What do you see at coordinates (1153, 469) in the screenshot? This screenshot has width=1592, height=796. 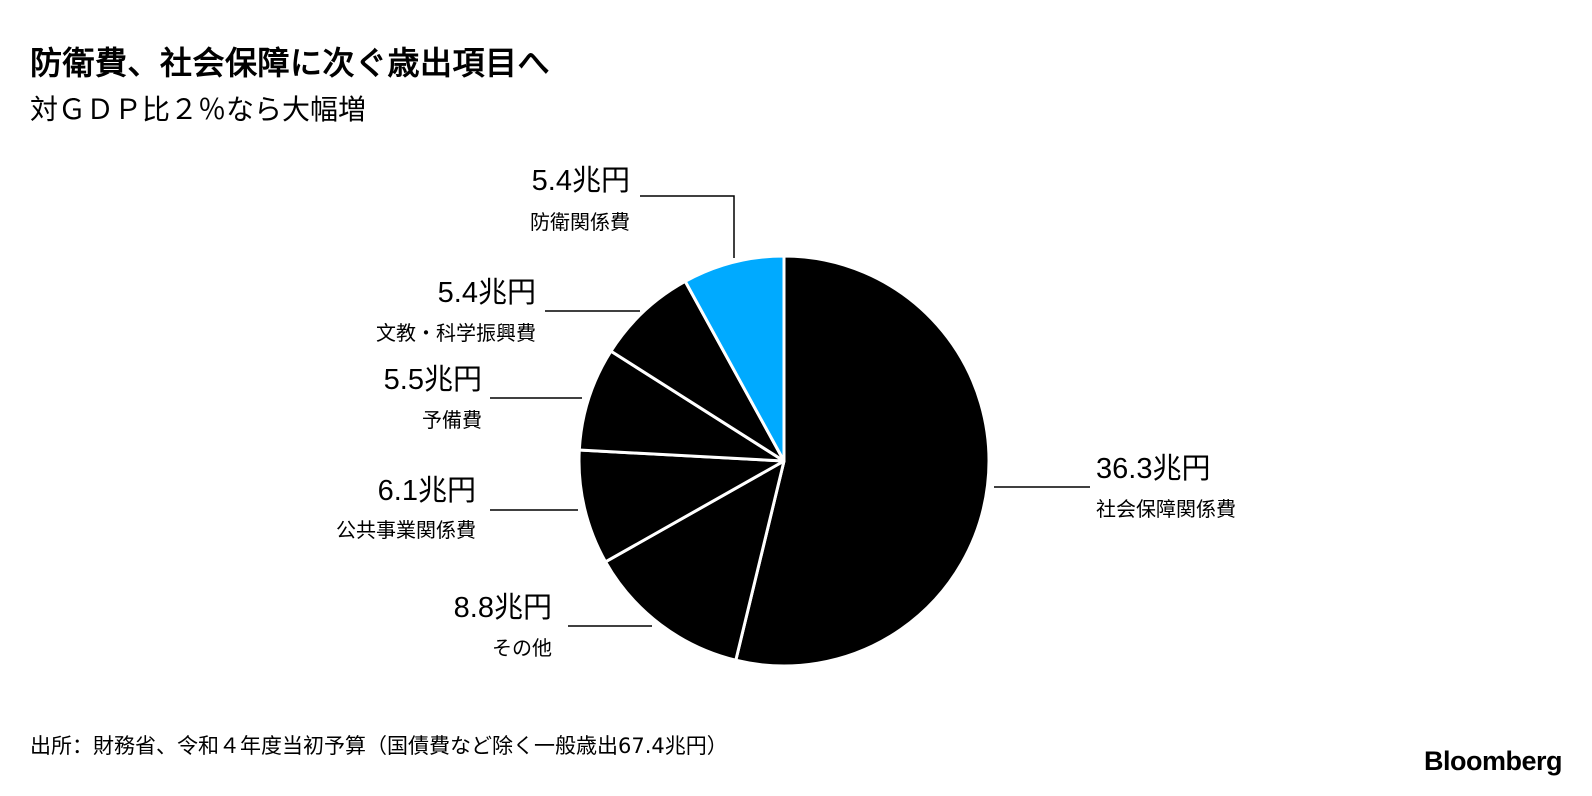 I see `slice-value-label: 36.3兆円` at bounding box center [1153, 469].